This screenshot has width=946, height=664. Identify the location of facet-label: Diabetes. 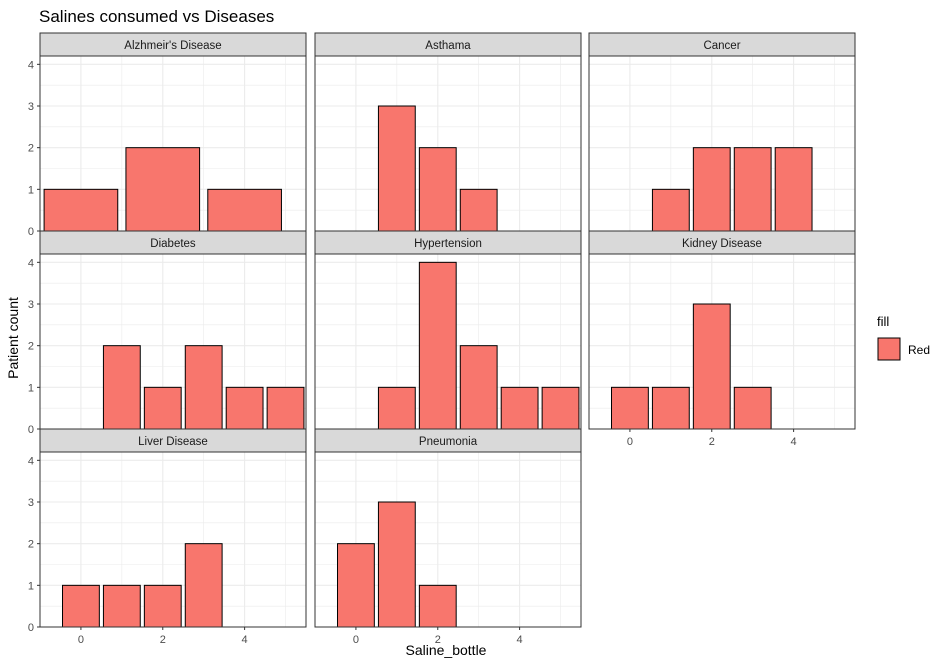
(173, 244).